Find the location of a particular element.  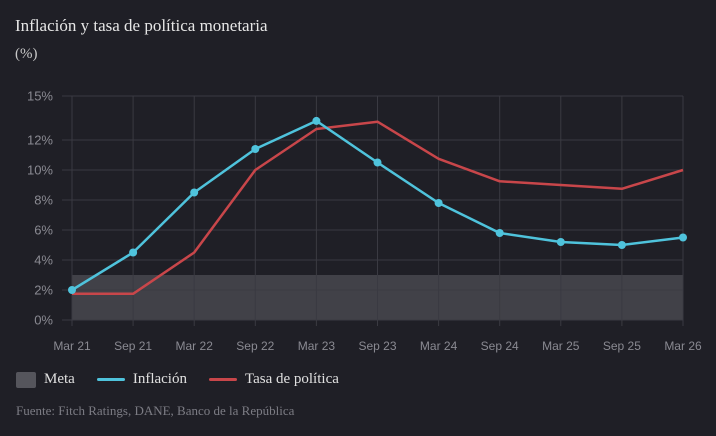

y-tick-label: 4% is located at coordinates (43, 260).